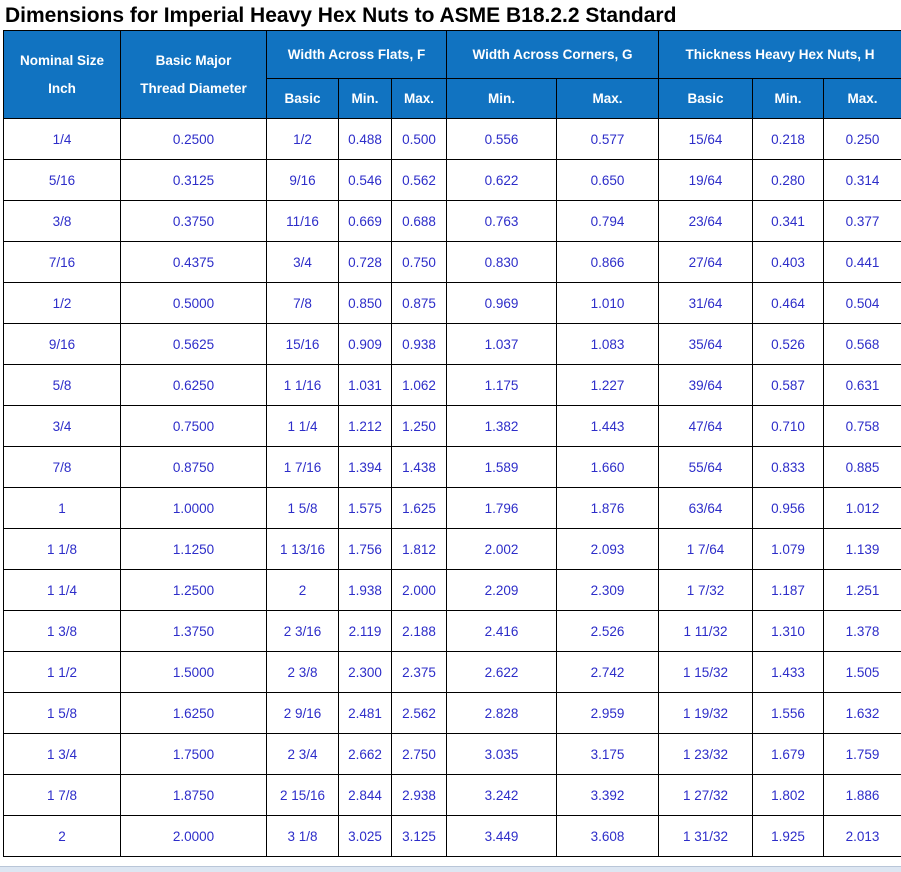 The width and height of the screenshot is (901, 872). What do you see at coordinates (302, 713) in the screenshot?
I see `table-cell: 2 9/16` at bounding box center [302, 713].